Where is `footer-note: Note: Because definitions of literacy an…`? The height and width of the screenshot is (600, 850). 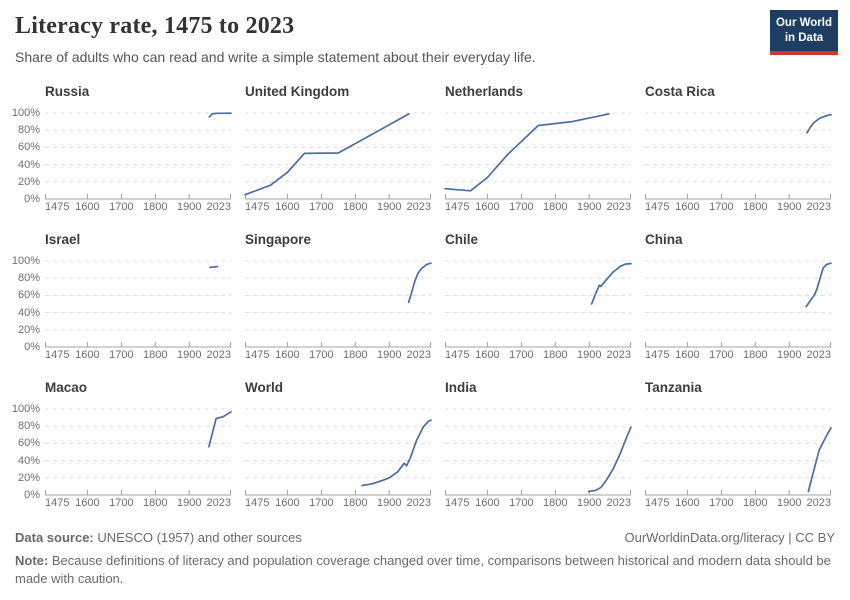 footer-note: Note: Because definitions of literacy an… is located at coordinates (425, 569).